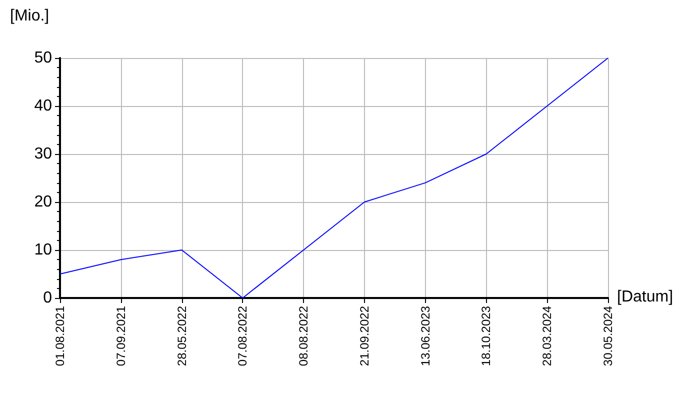 The image size is (700, 400). I want to click on x-axis-title: [Datum], so click(645, 297).